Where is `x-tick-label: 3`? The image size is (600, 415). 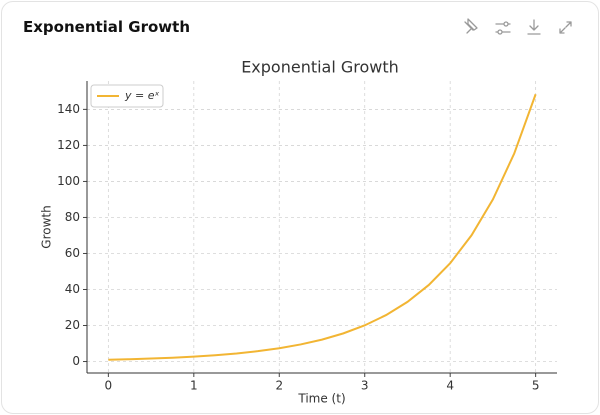 x-tick-label: 3 is located at coordinates (365, 386).